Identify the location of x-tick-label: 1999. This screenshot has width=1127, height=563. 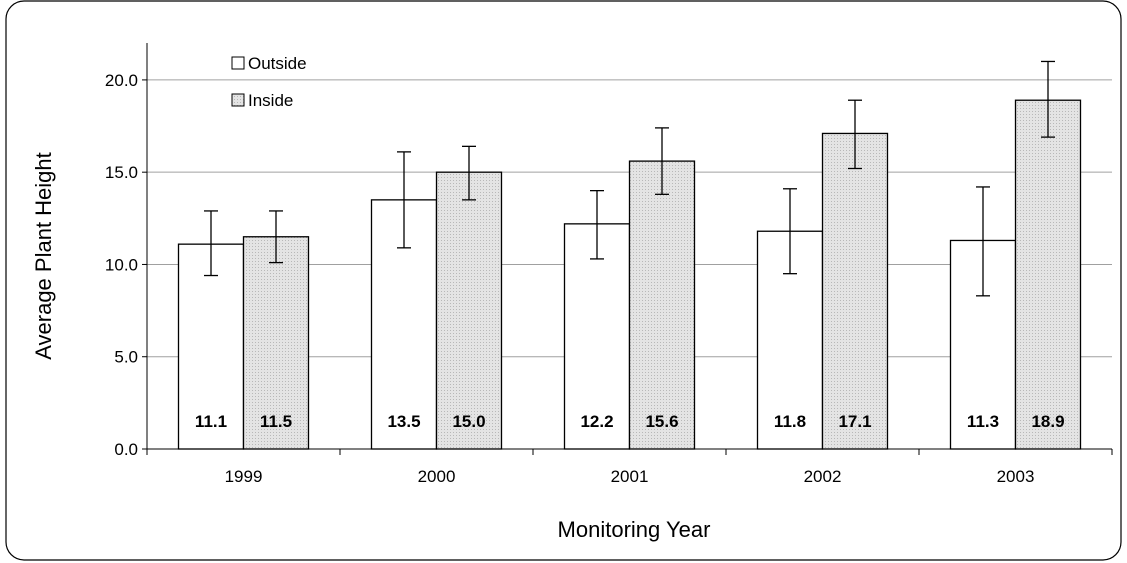
(244, 476).